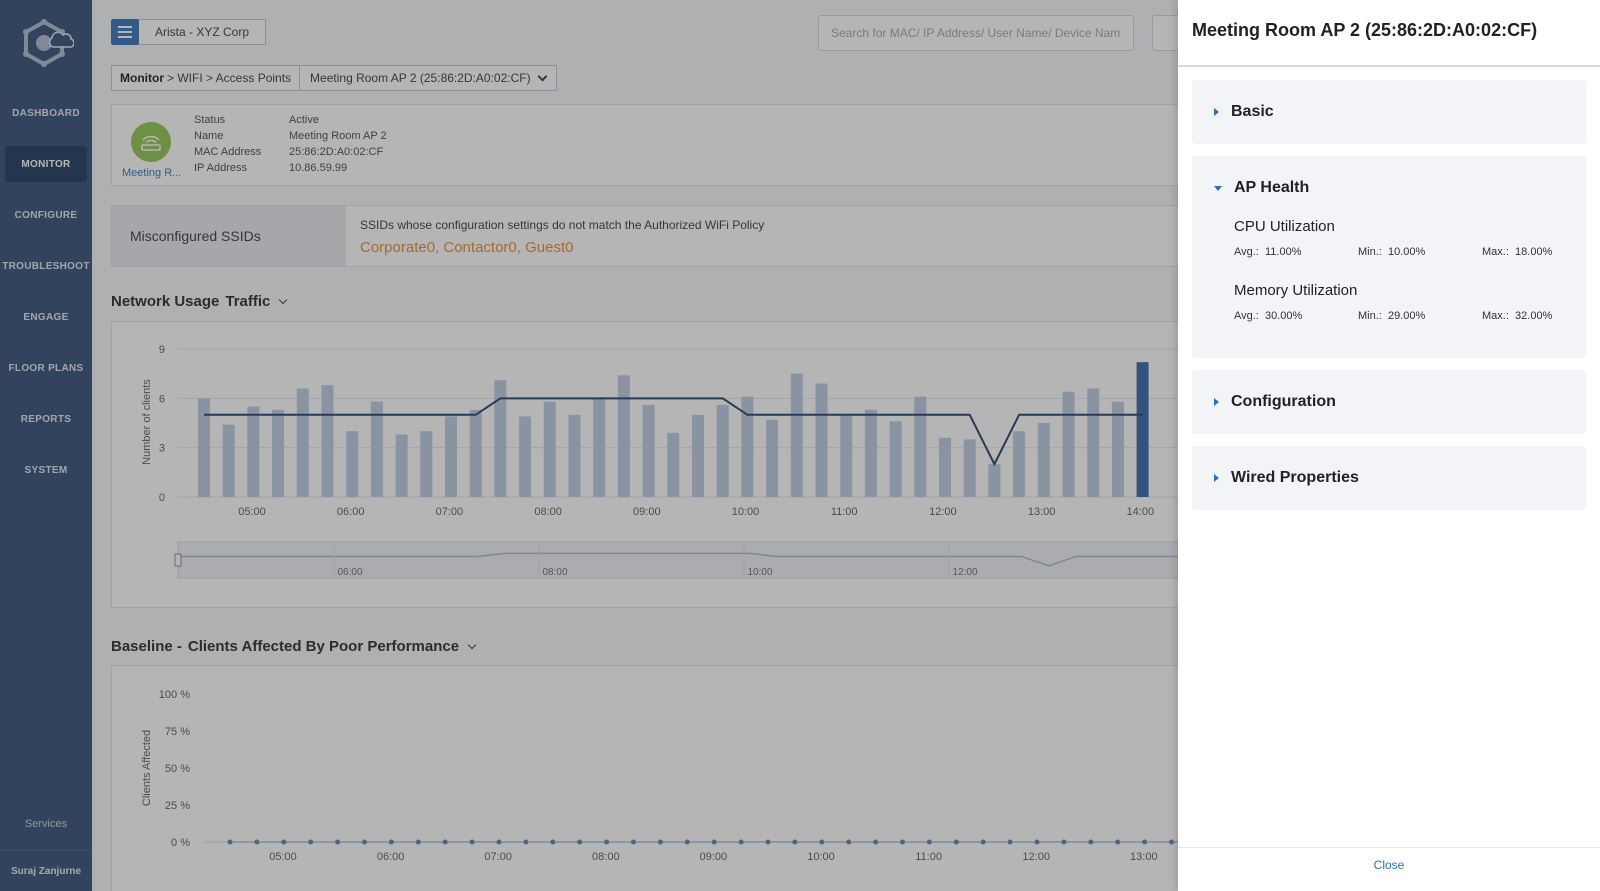 This screenshot has width=1600, height=891. I want to click on breadcrumb-path: Monitor > WIFI > Access Points, so click(206, 78).